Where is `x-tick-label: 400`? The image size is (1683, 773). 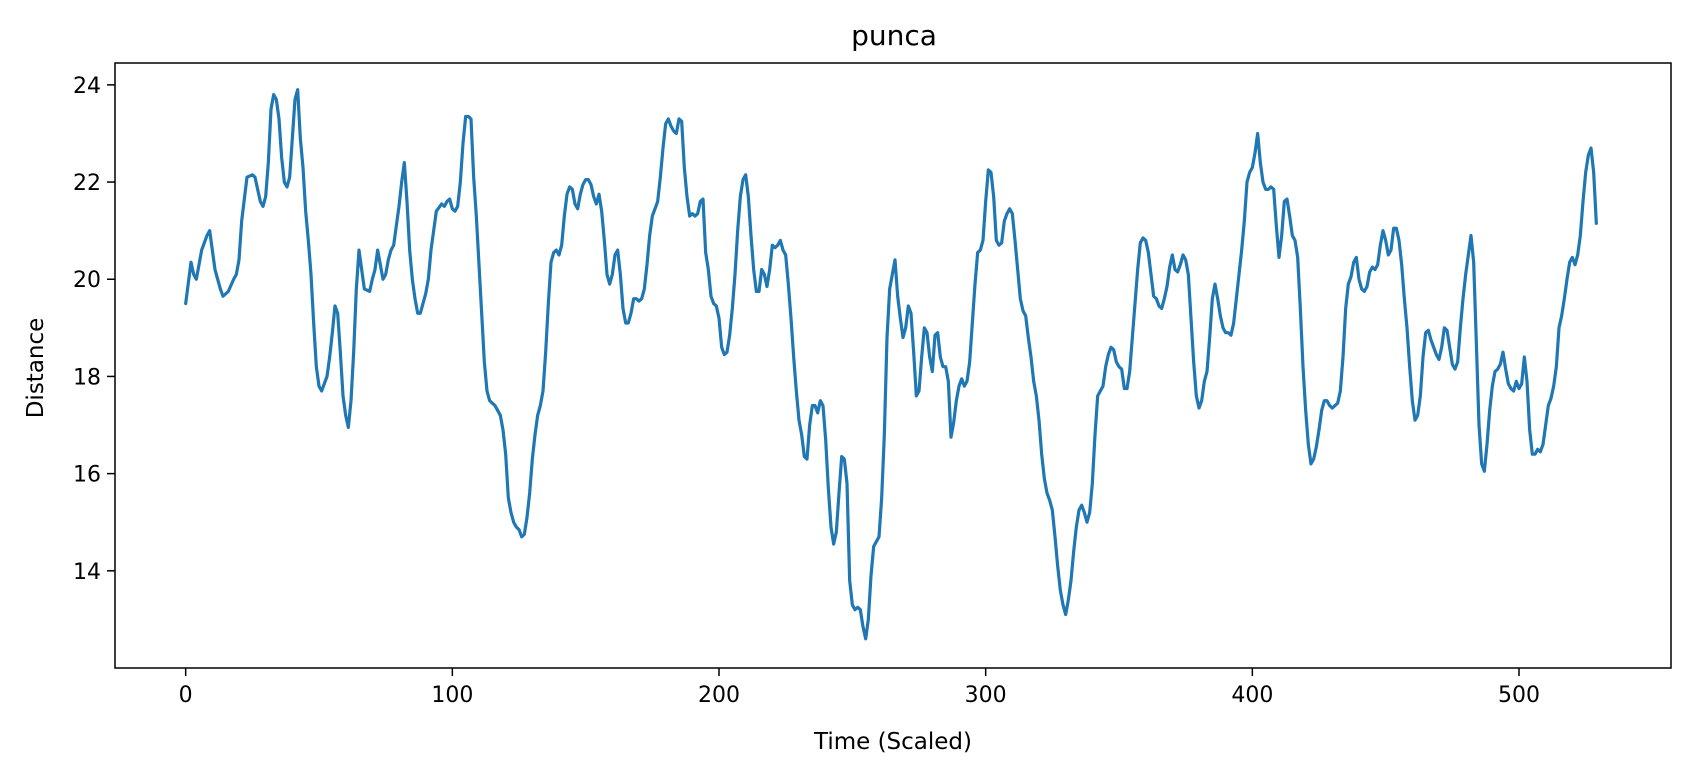
x-tick-label: 400 is located at coordinates (1252, 695).